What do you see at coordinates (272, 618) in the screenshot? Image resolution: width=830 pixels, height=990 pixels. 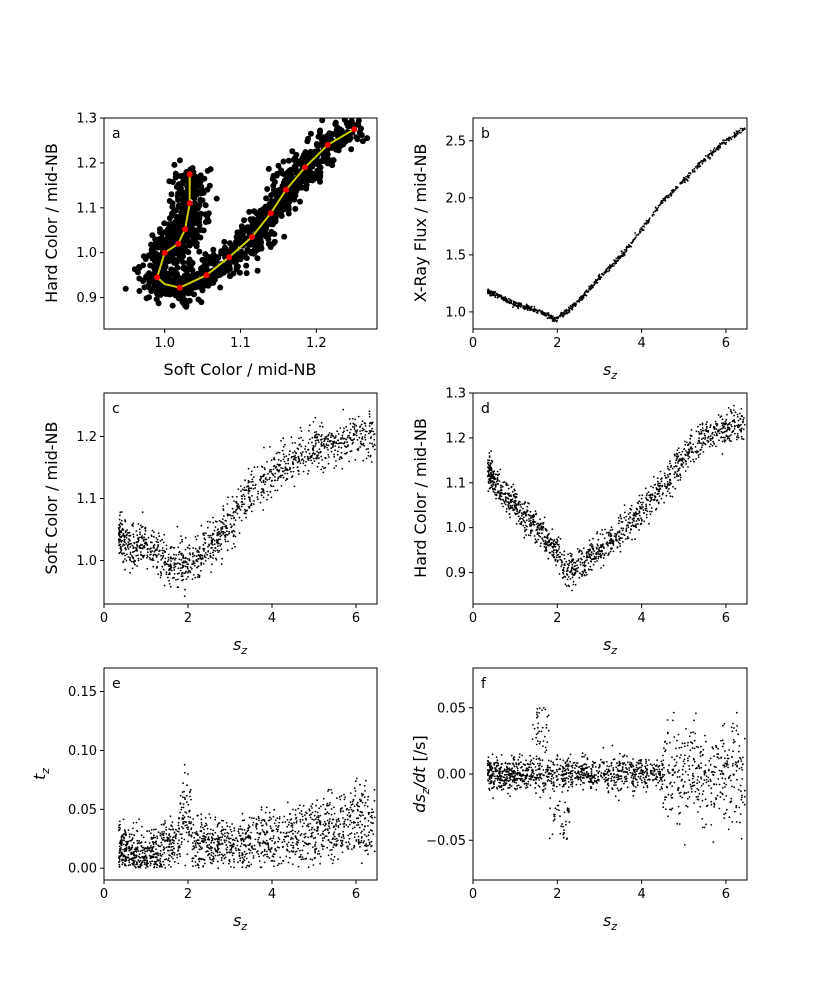 I see `xtick-label: 4` at bounding box center [272, 618].